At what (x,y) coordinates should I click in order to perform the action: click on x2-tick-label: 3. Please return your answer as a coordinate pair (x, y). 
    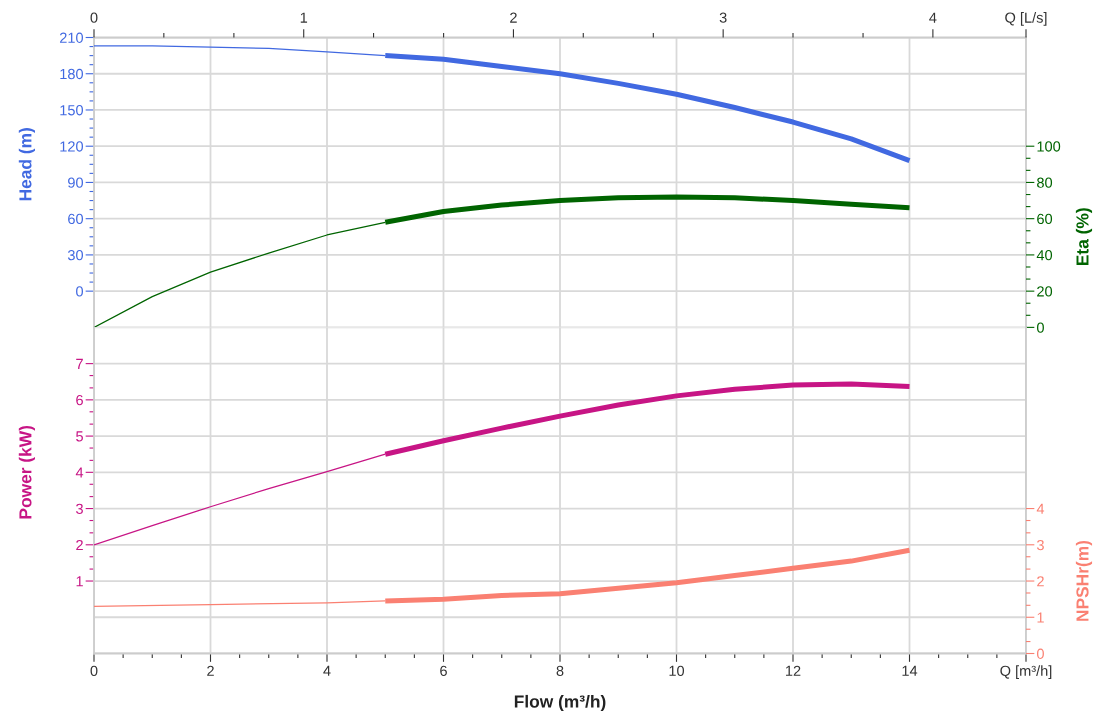
    Looking at the image, I should click on (723, 17).